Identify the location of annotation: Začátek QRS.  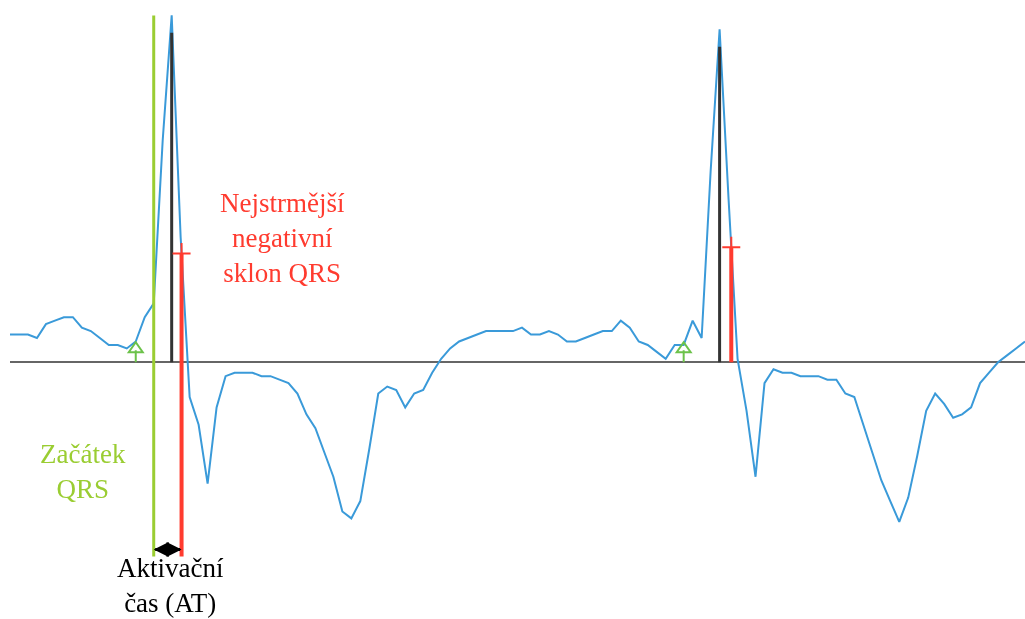
(83, 472).